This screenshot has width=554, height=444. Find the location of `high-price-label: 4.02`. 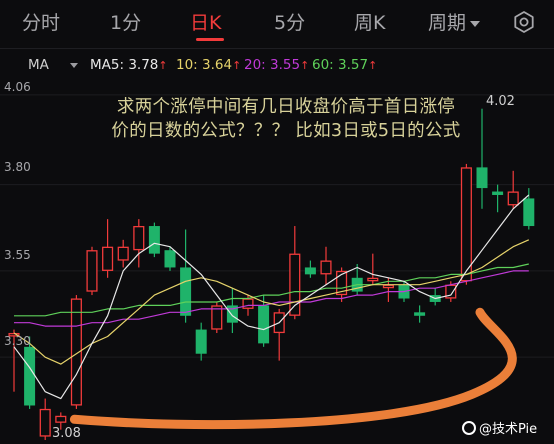

high-price-label: 4.02 is located at coordinates (500, 101).